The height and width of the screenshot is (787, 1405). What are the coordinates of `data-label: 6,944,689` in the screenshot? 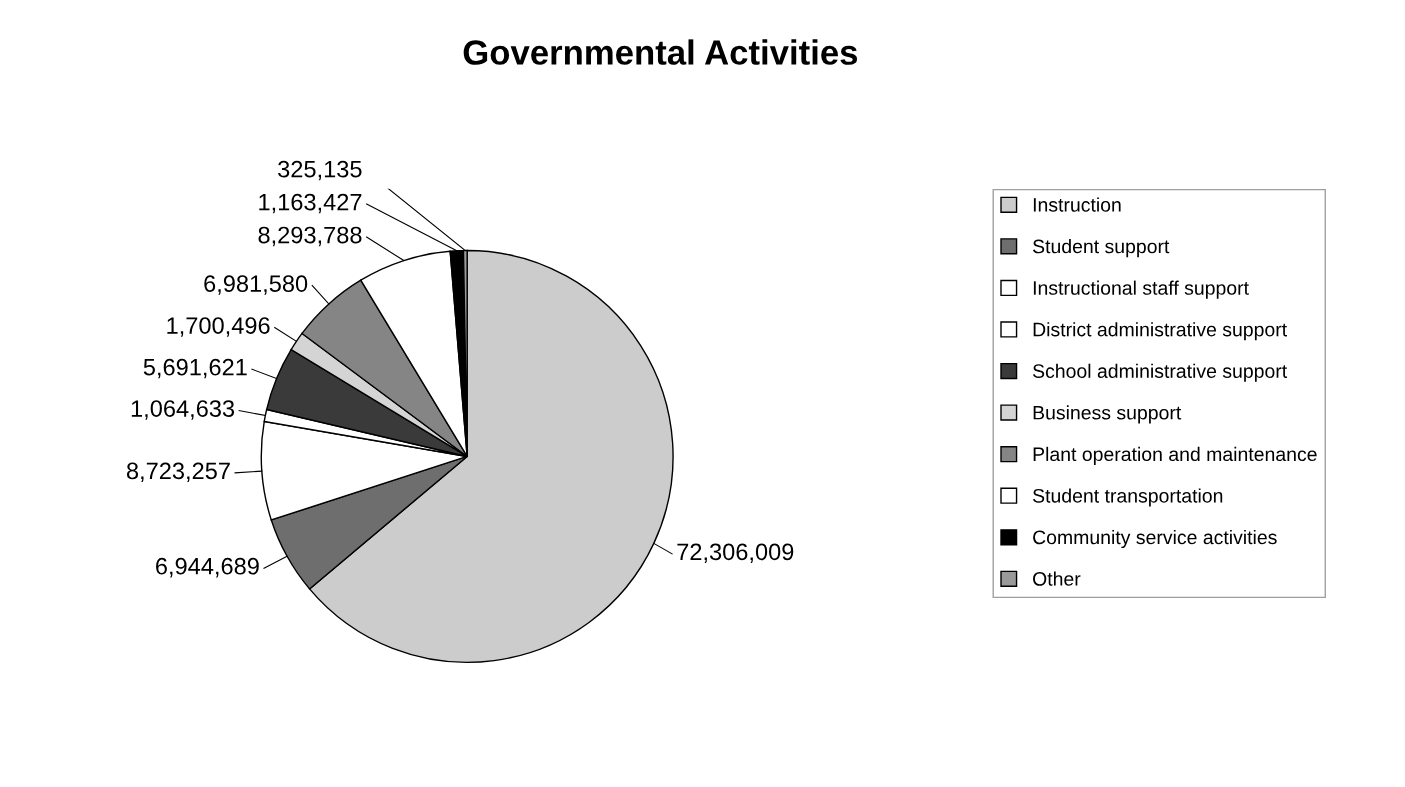 It's located at (207, 567).